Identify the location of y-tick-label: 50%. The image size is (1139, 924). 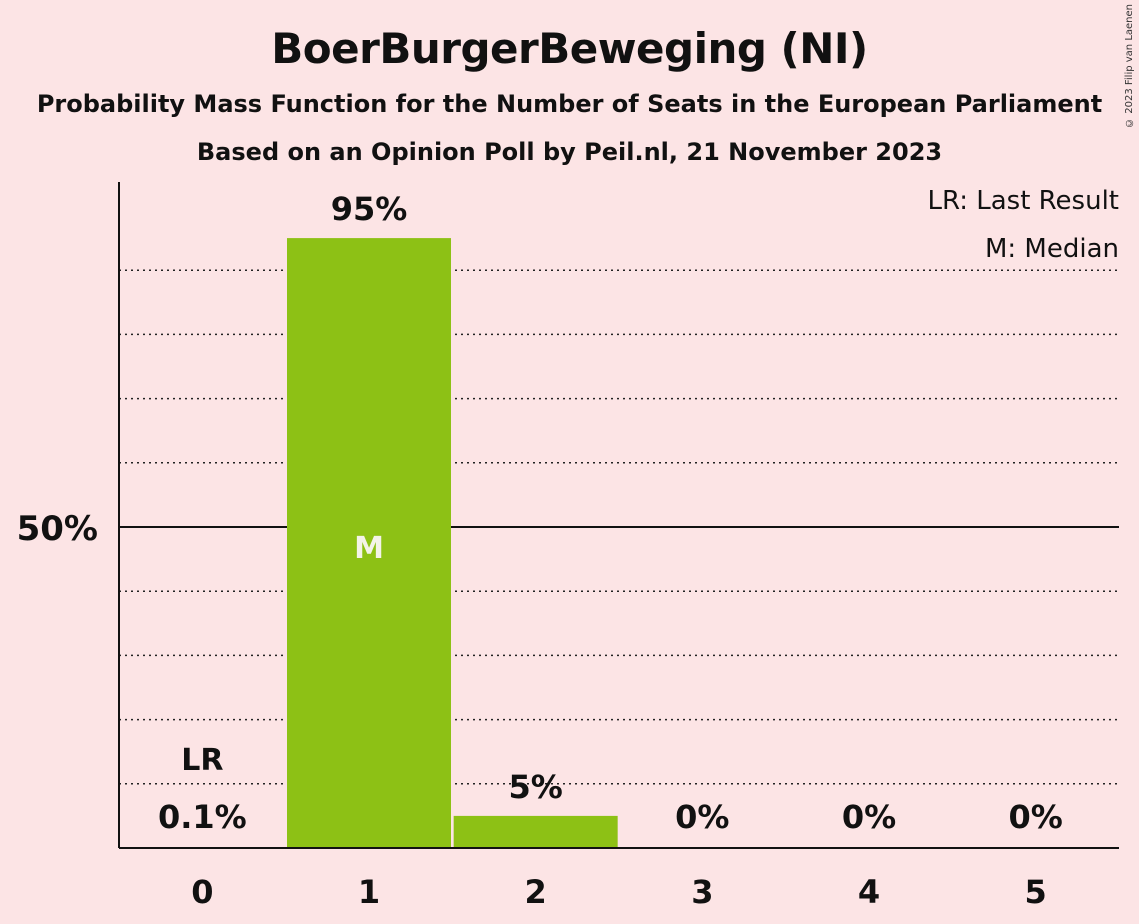
(57, 529).